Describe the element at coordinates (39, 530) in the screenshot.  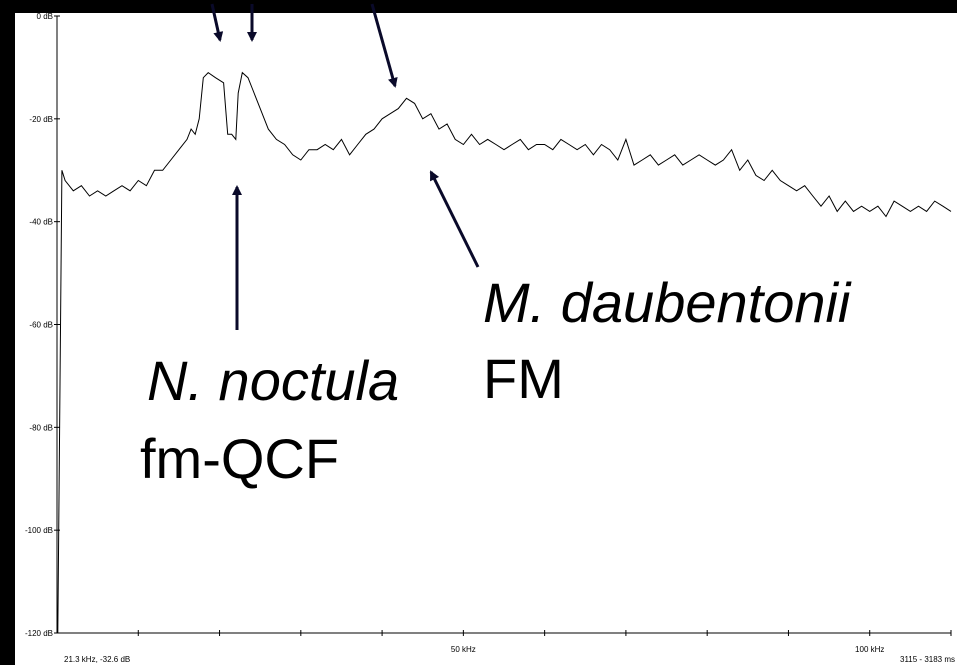
I see `y-tick-label: -100 dB` at that location.